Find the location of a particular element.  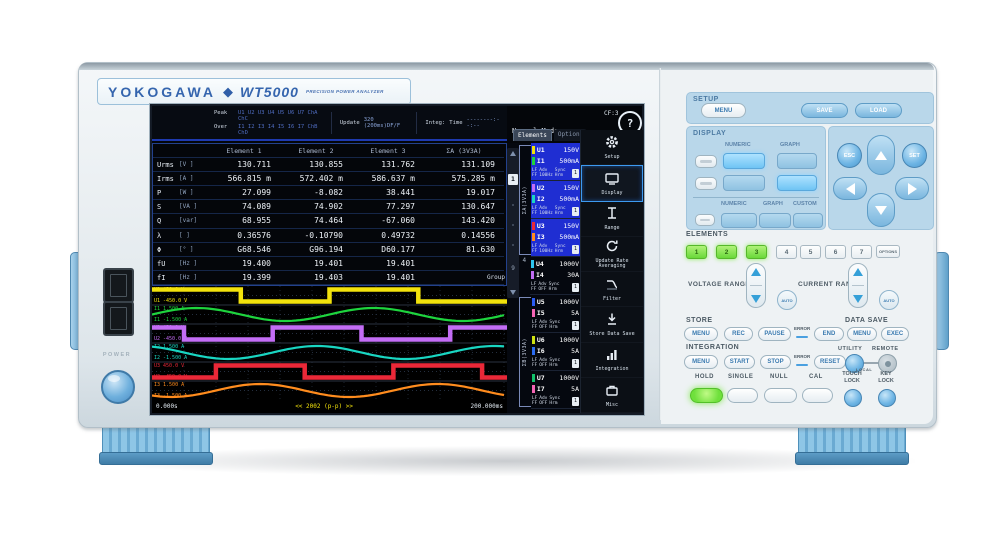

menu-item-averaging: Update Rate Averaging is located at coordinates (612, 254).